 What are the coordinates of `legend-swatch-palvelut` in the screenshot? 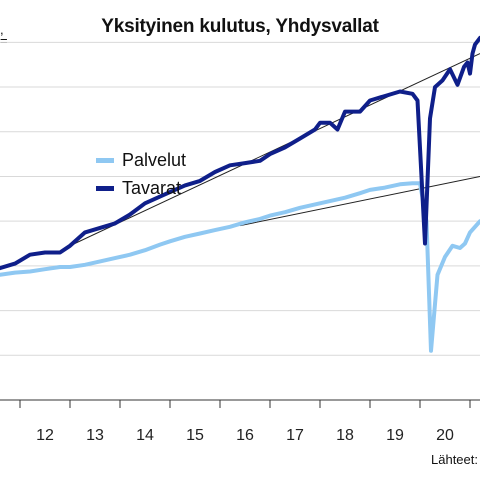 It's located at (105, 160).